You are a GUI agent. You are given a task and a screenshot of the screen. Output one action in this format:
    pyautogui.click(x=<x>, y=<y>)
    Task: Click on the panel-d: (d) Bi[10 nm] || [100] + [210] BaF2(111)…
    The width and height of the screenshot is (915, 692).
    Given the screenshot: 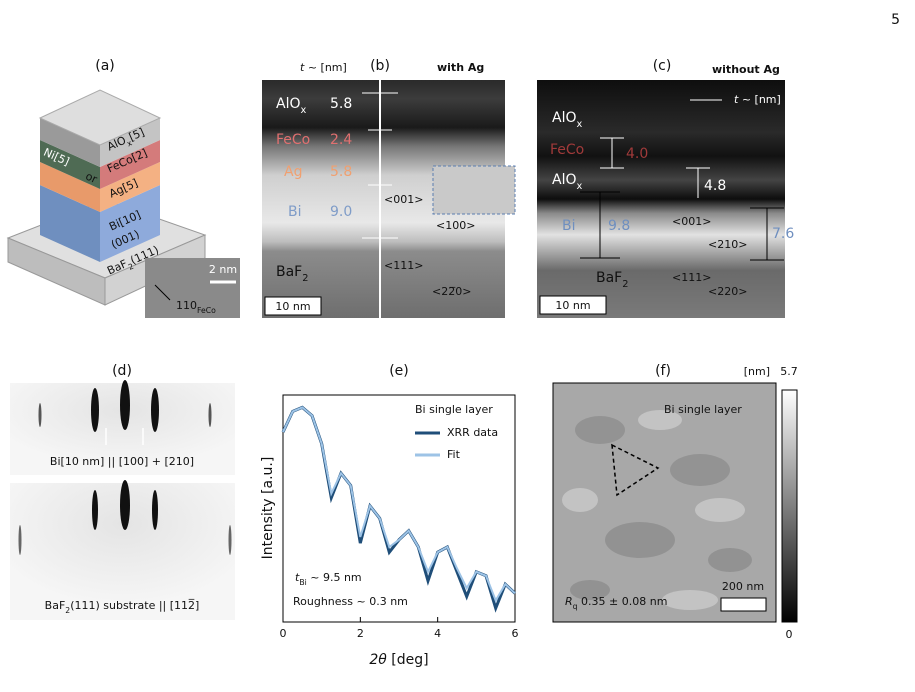 What is the action you would take?
    pyautogui.click(x=122, y=491)
    